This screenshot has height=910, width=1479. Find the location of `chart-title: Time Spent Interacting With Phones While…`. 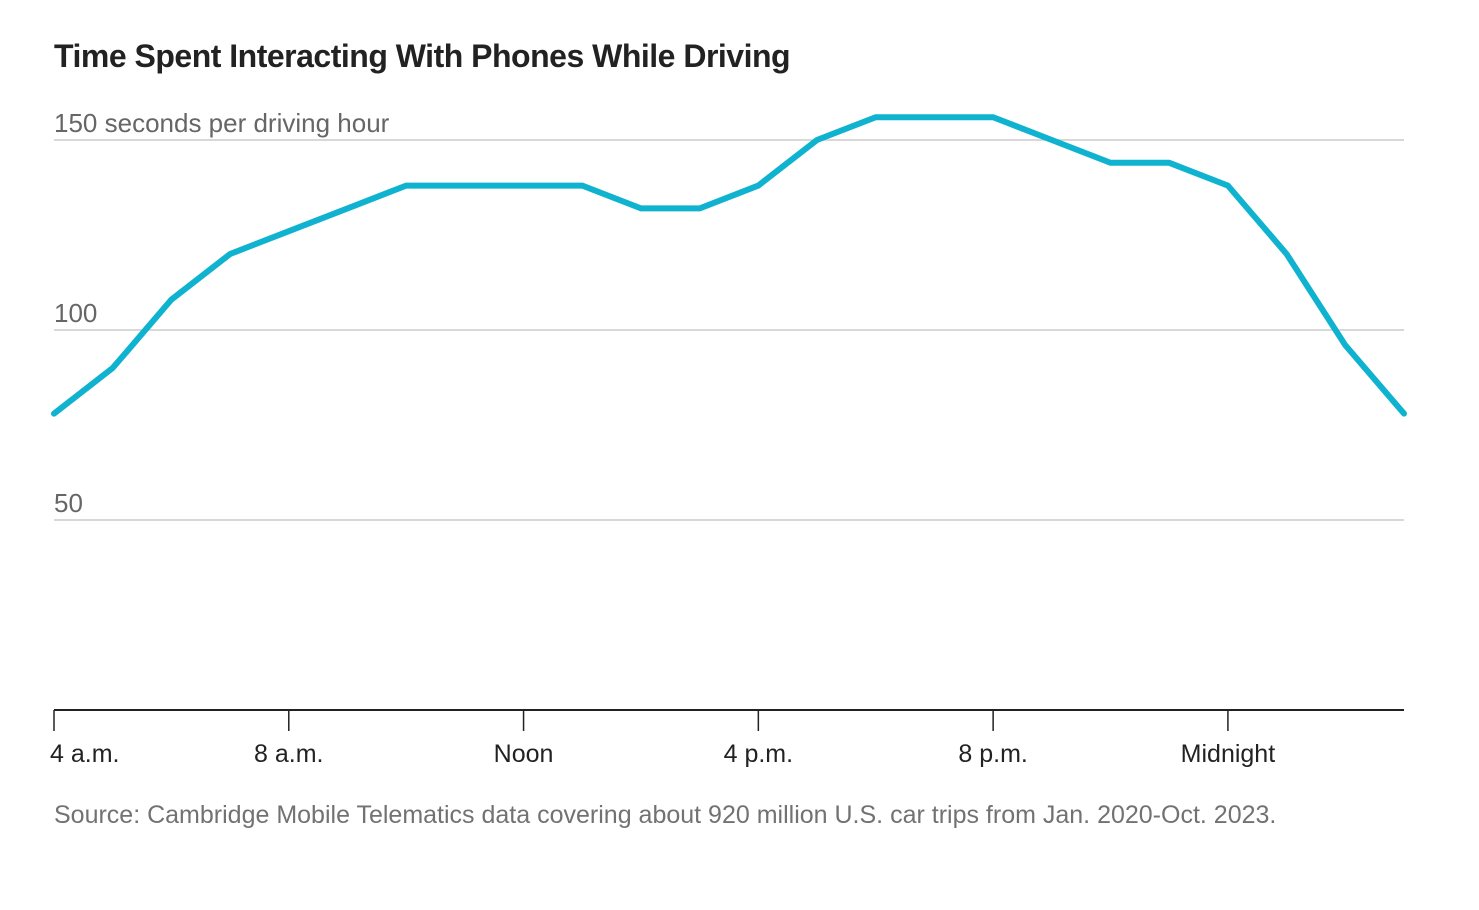

chart-title: Time Spent Interacting With Phones While… is located at coordinates (422, 56).